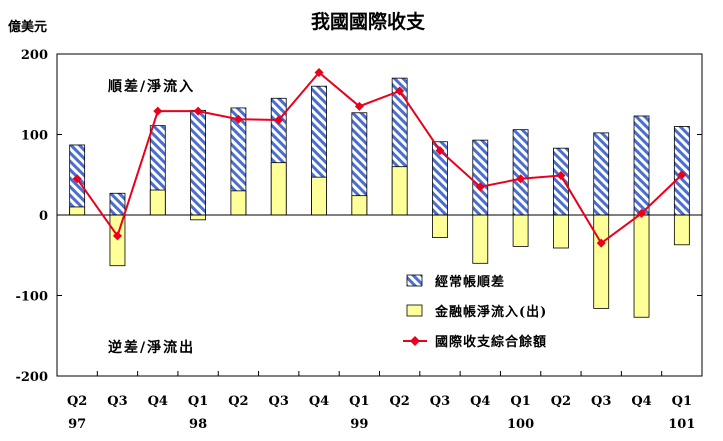 The image size is (723, 441). I want to click on x-tick-label-year: 98, so click(198, 424).